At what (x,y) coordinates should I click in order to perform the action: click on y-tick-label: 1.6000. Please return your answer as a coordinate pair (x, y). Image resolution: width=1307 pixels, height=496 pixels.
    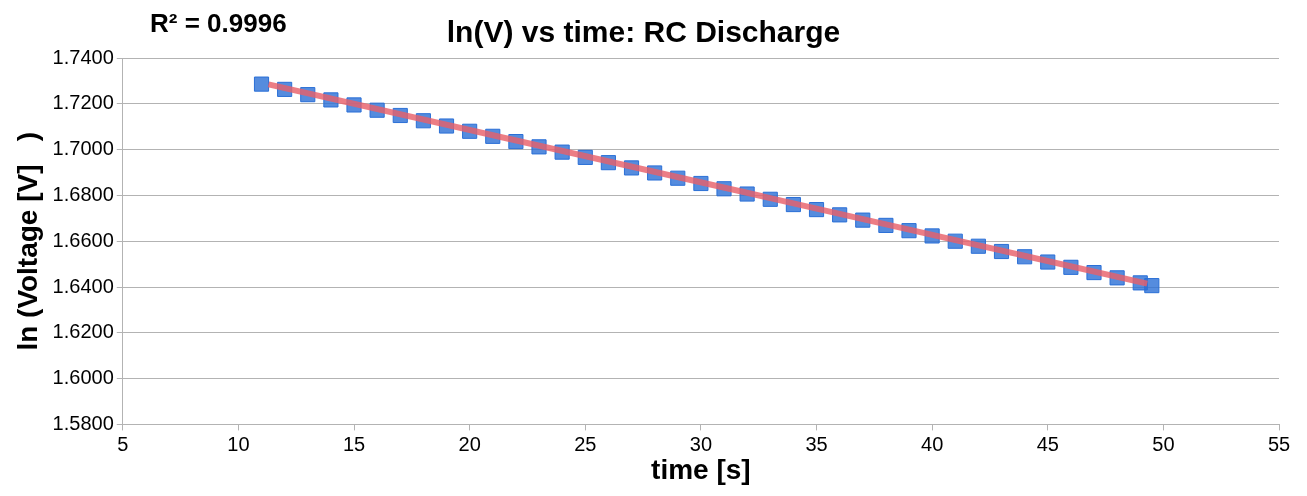
    Looking at the image, I should click on (83, 377).